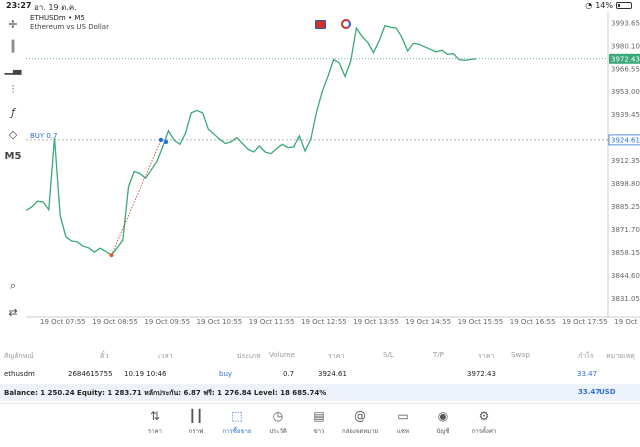  Describe the element at coordinates (115, 322) in the screenshot. I see `time-tick-label: 19 Oct 08:55` at that location.